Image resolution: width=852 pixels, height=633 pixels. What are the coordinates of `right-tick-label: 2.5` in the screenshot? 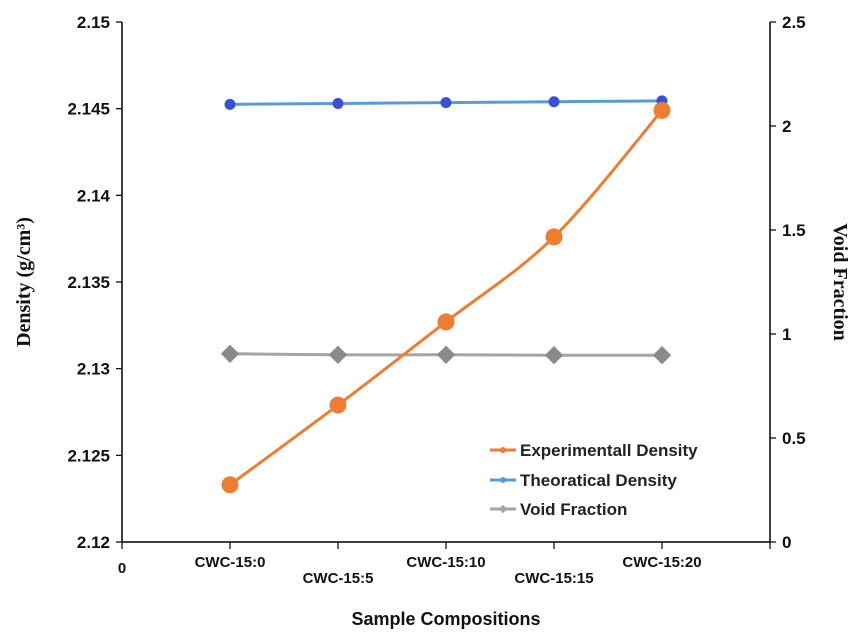 It's located at (794, 22).